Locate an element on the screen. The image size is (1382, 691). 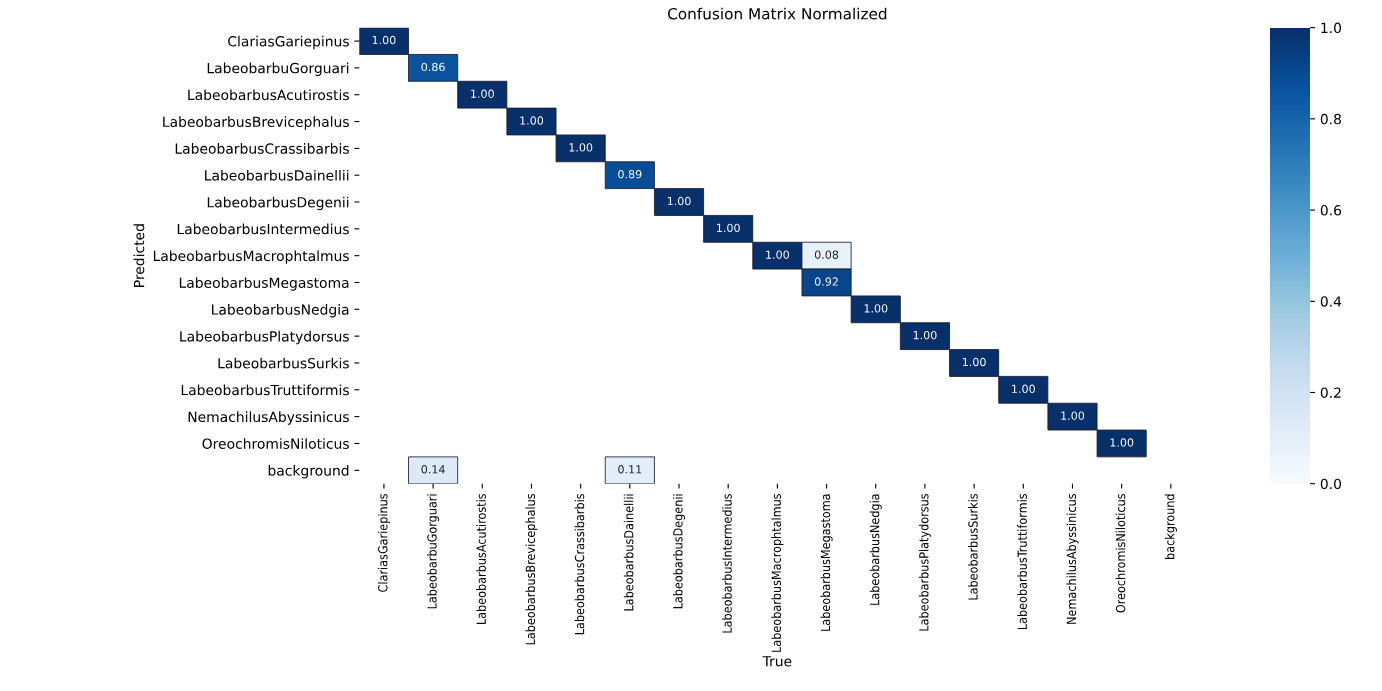
data-label: 0.11 is located at coordinates (630, 469).